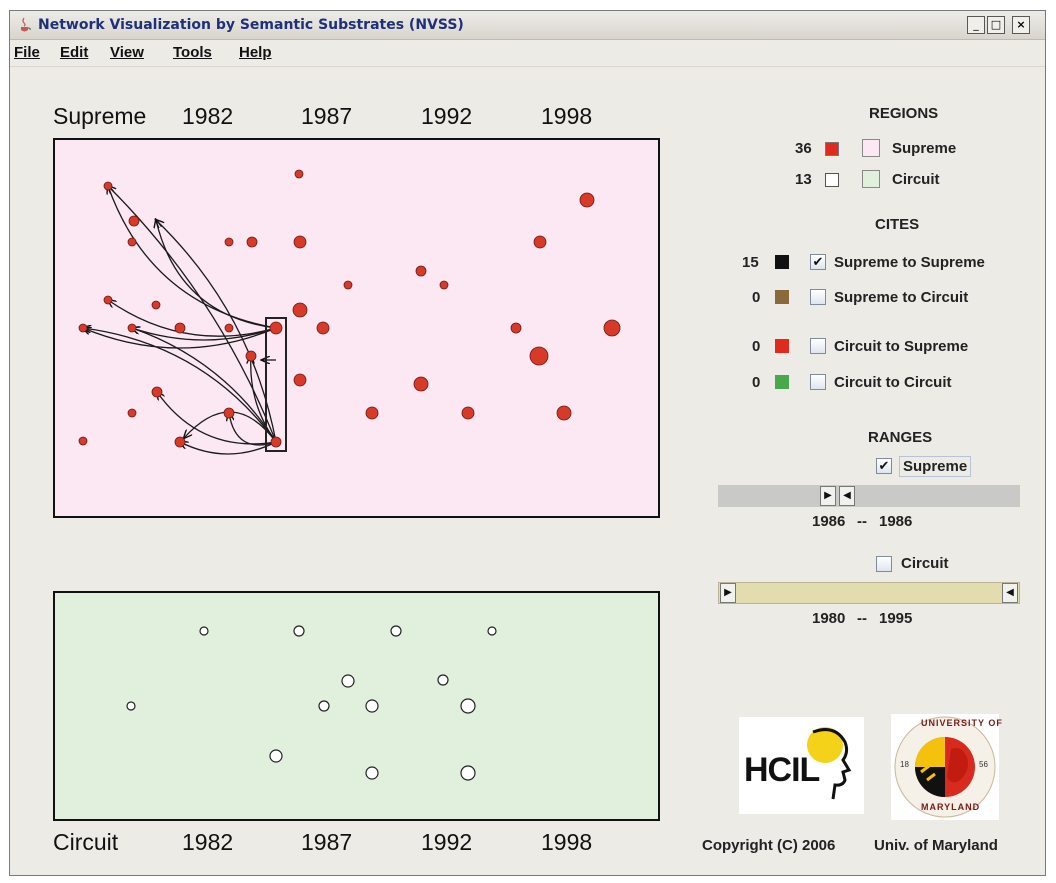 This screenshot has height=883, width=1056. I want to click on hcil-logo: HCIL, so click(801, 765).